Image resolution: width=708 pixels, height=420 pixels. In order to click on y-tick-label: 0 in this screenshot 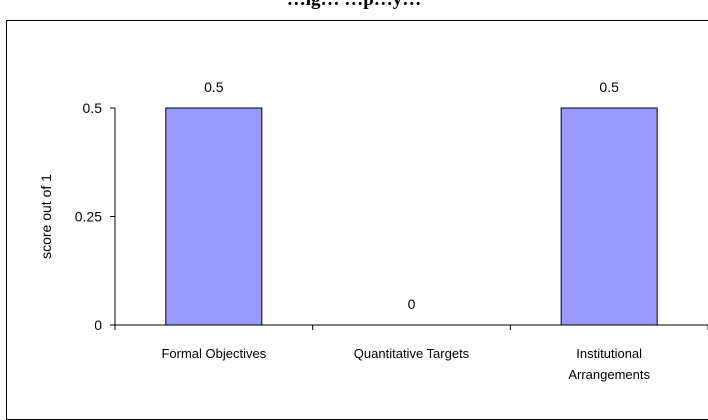, I will do `click(98, 325)`.